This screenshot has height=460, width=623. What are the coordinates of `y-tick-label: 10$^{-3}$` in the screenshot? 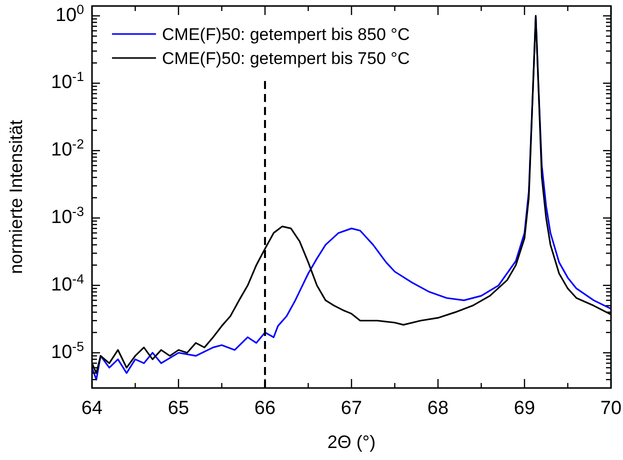 It's located at (67, 216).